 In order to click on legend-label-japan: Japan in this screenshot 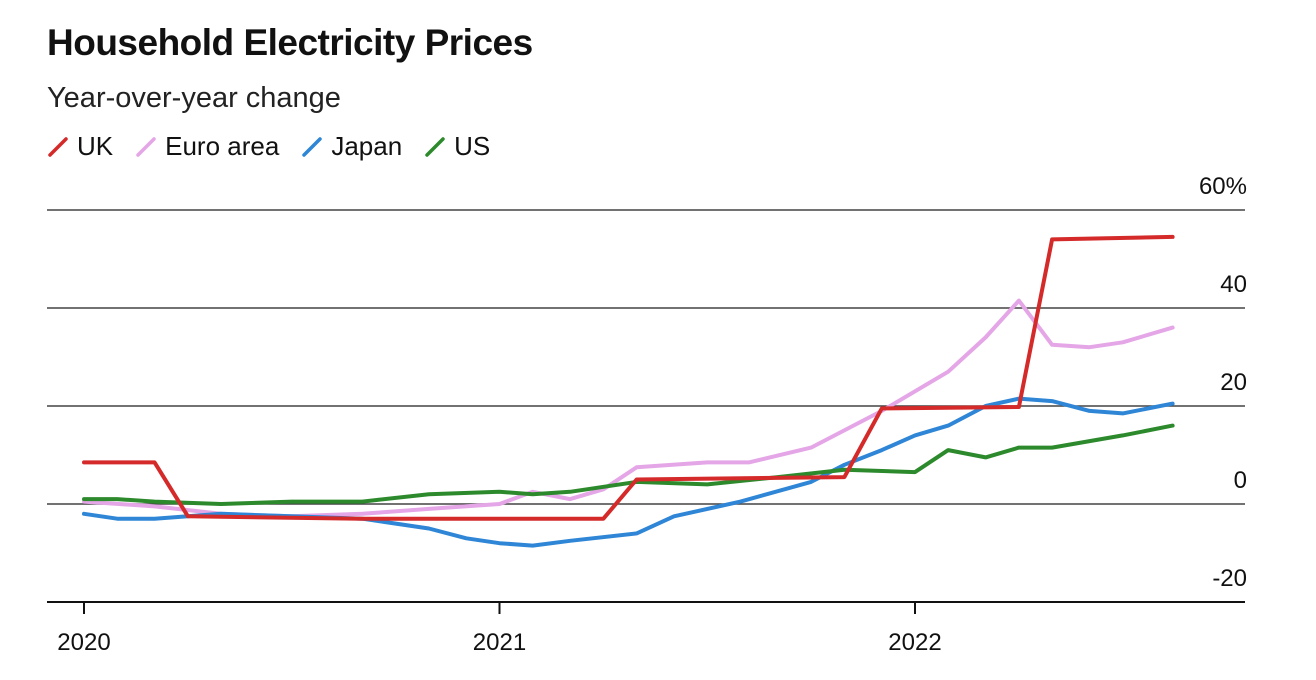, I will do `click(367, 146)`.